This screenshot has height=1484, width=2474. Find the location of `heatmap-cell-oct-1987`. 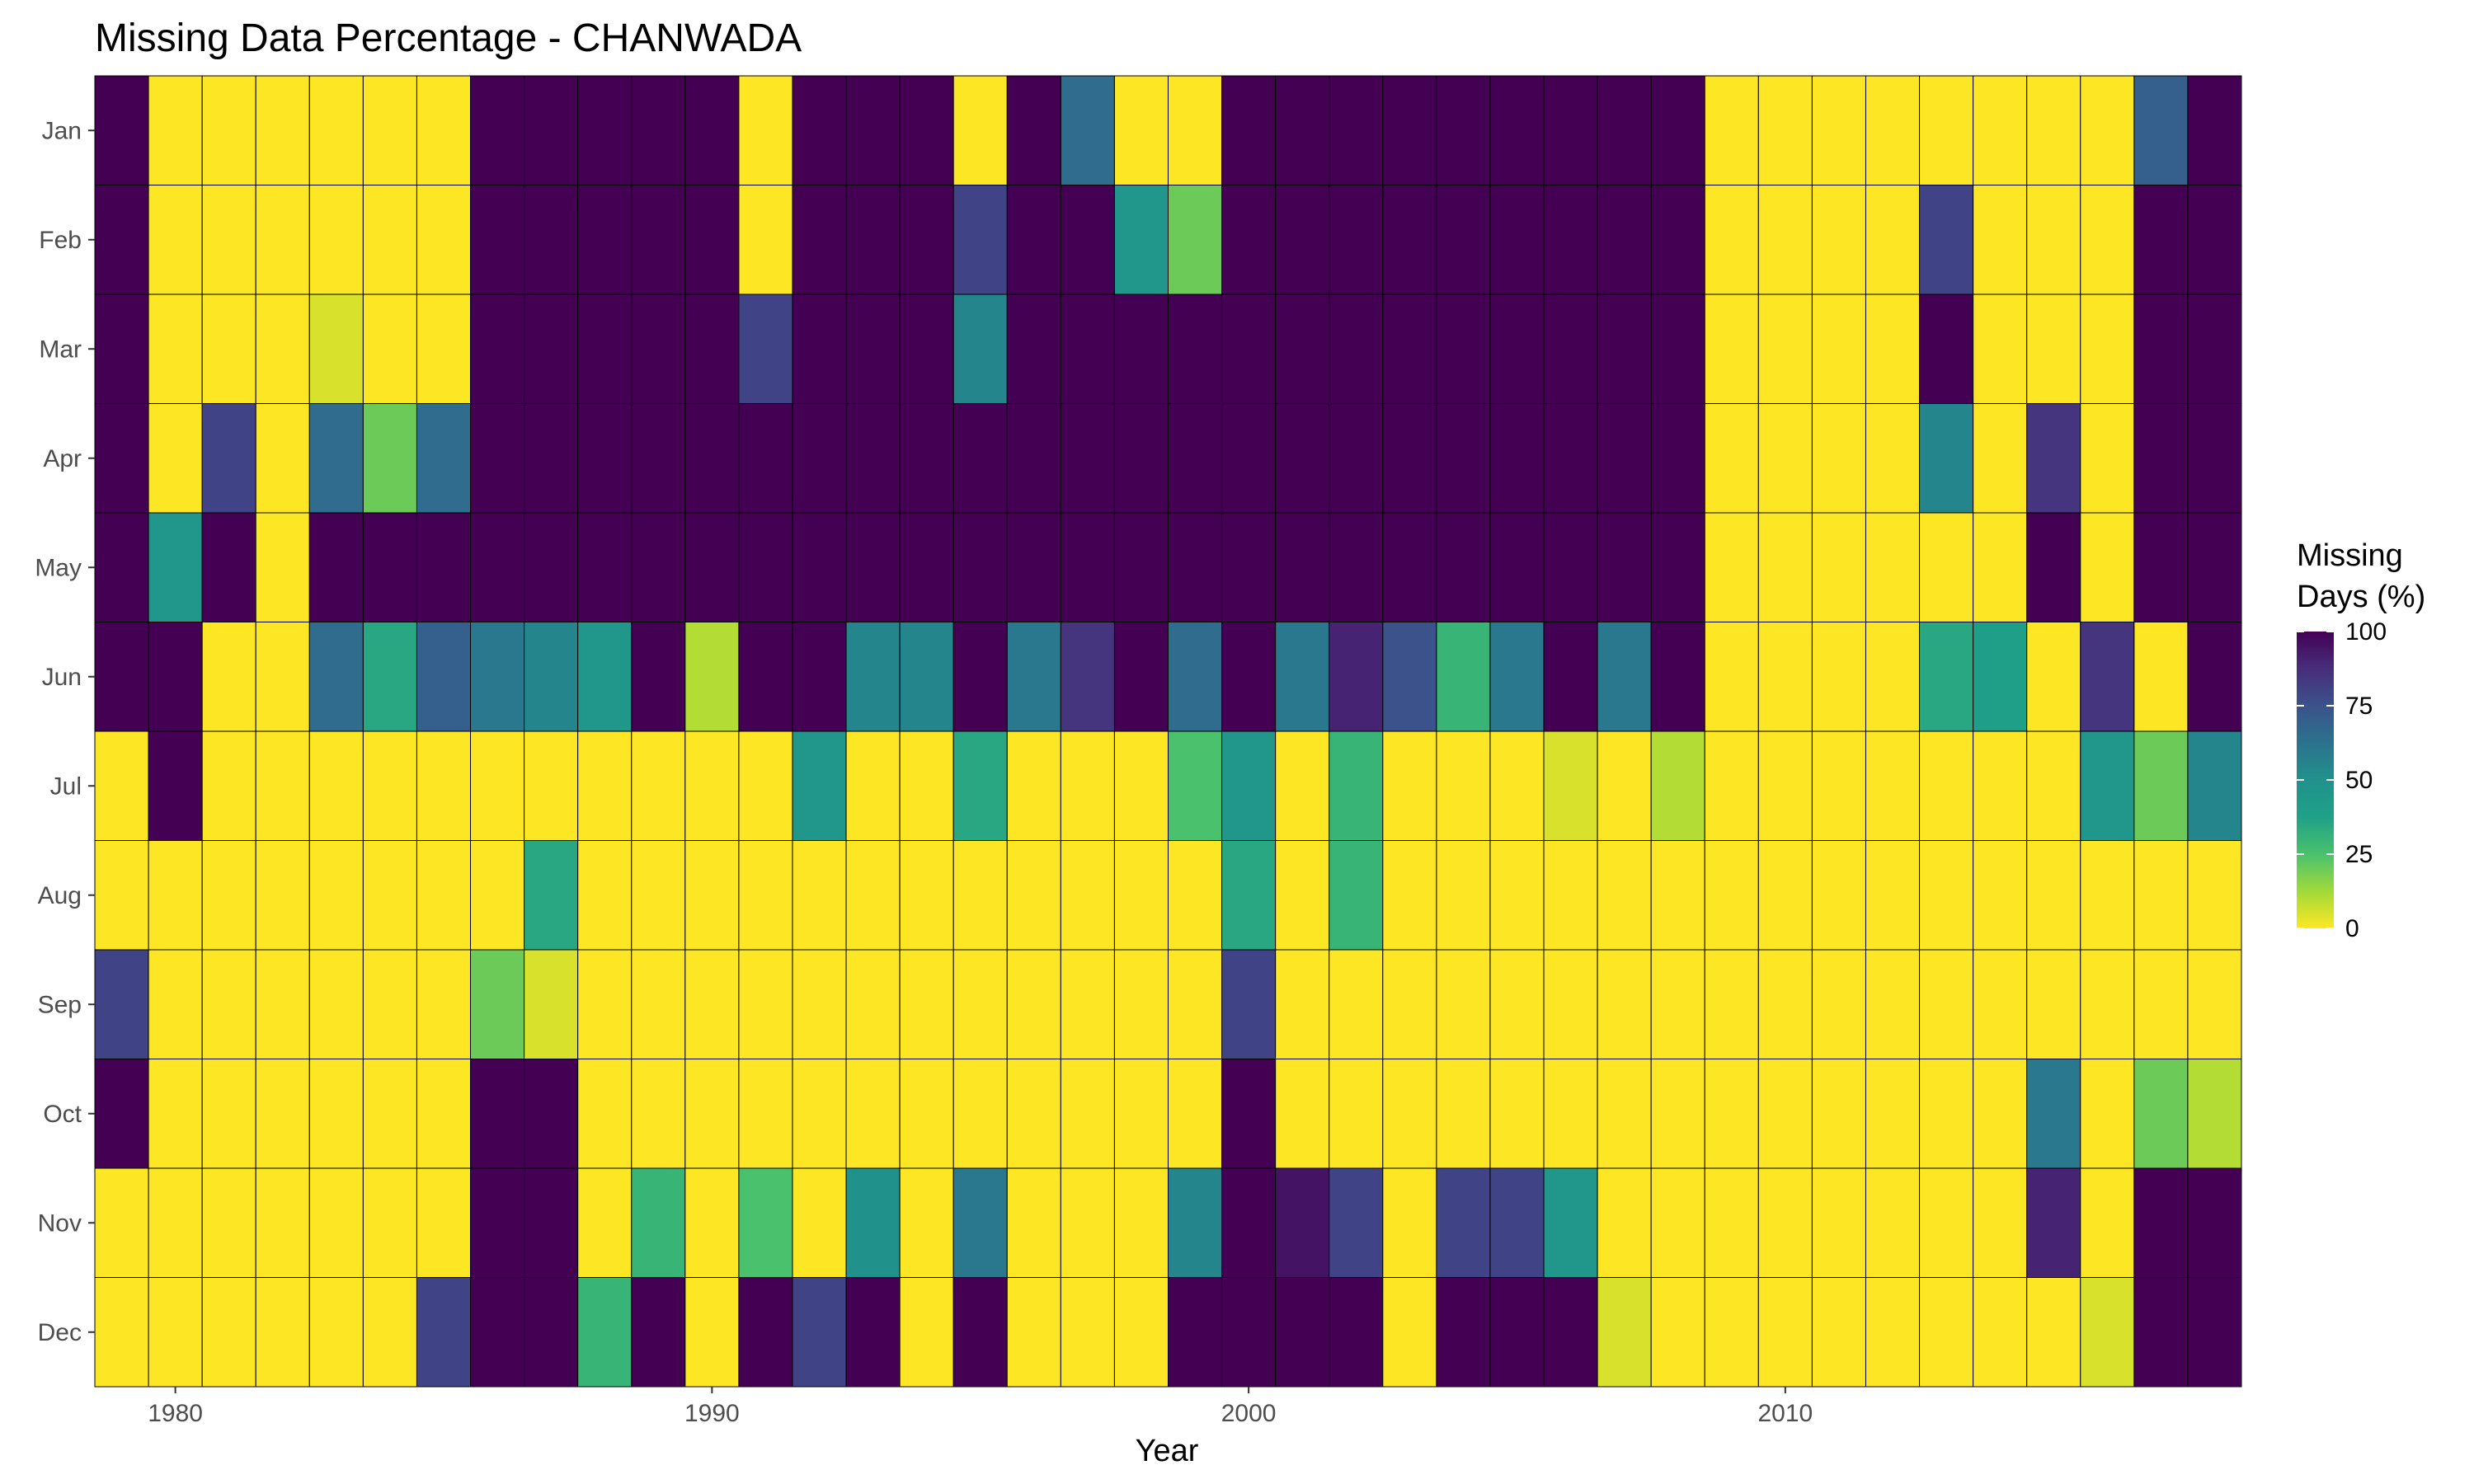

heatmap-cell-oct-1987 is located at coordinates (551, 1114).